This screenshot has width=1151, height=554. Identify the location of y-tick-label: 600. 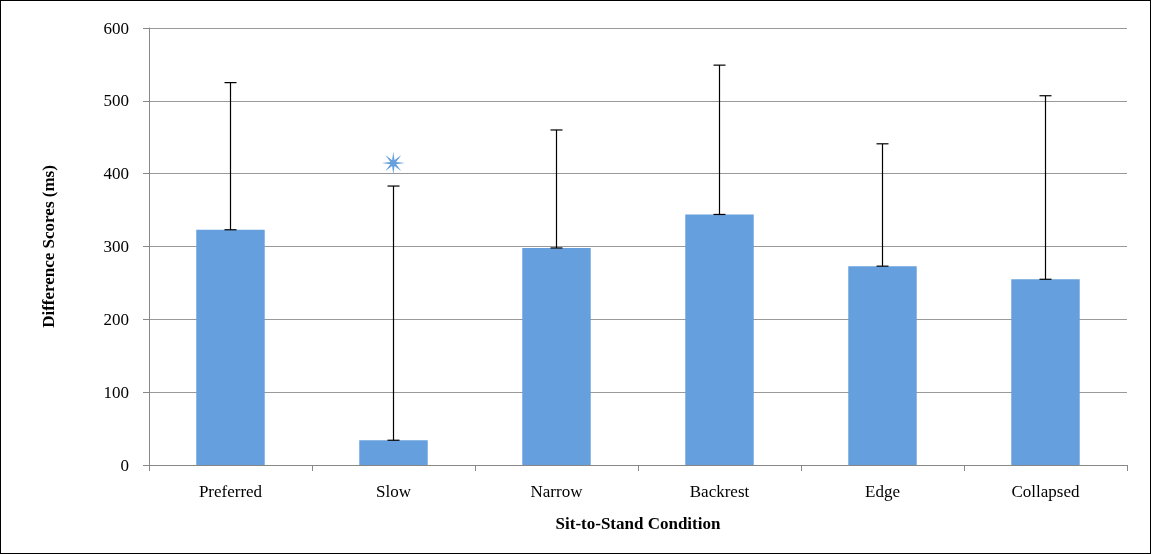
(116, 28).